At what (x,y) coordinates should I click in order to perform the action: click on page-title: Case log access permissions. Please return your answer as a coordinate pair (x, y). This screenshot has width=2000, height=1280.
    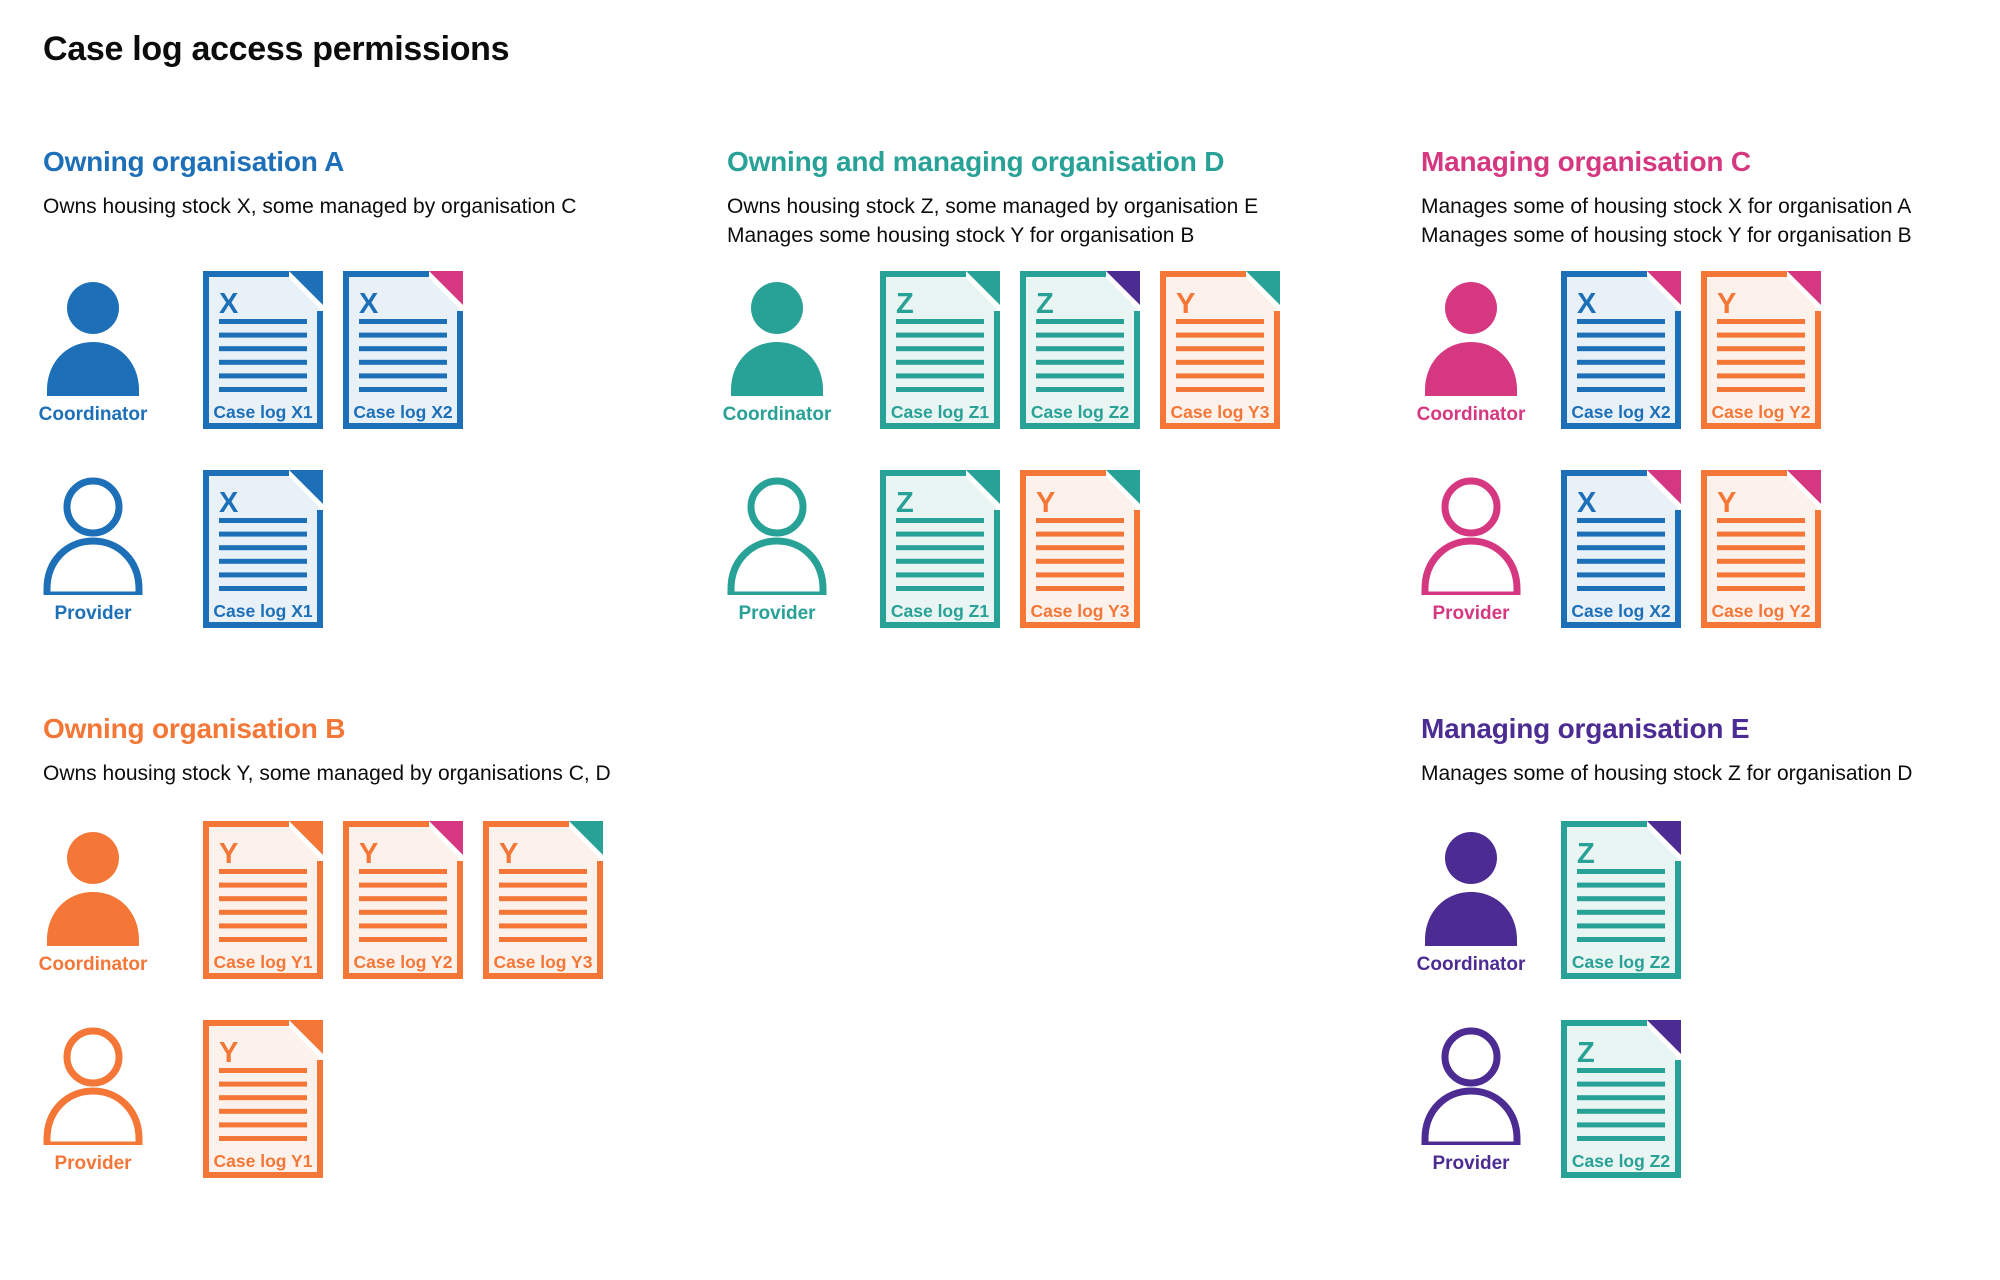
    Looking at the image, I should click on (276, 49).